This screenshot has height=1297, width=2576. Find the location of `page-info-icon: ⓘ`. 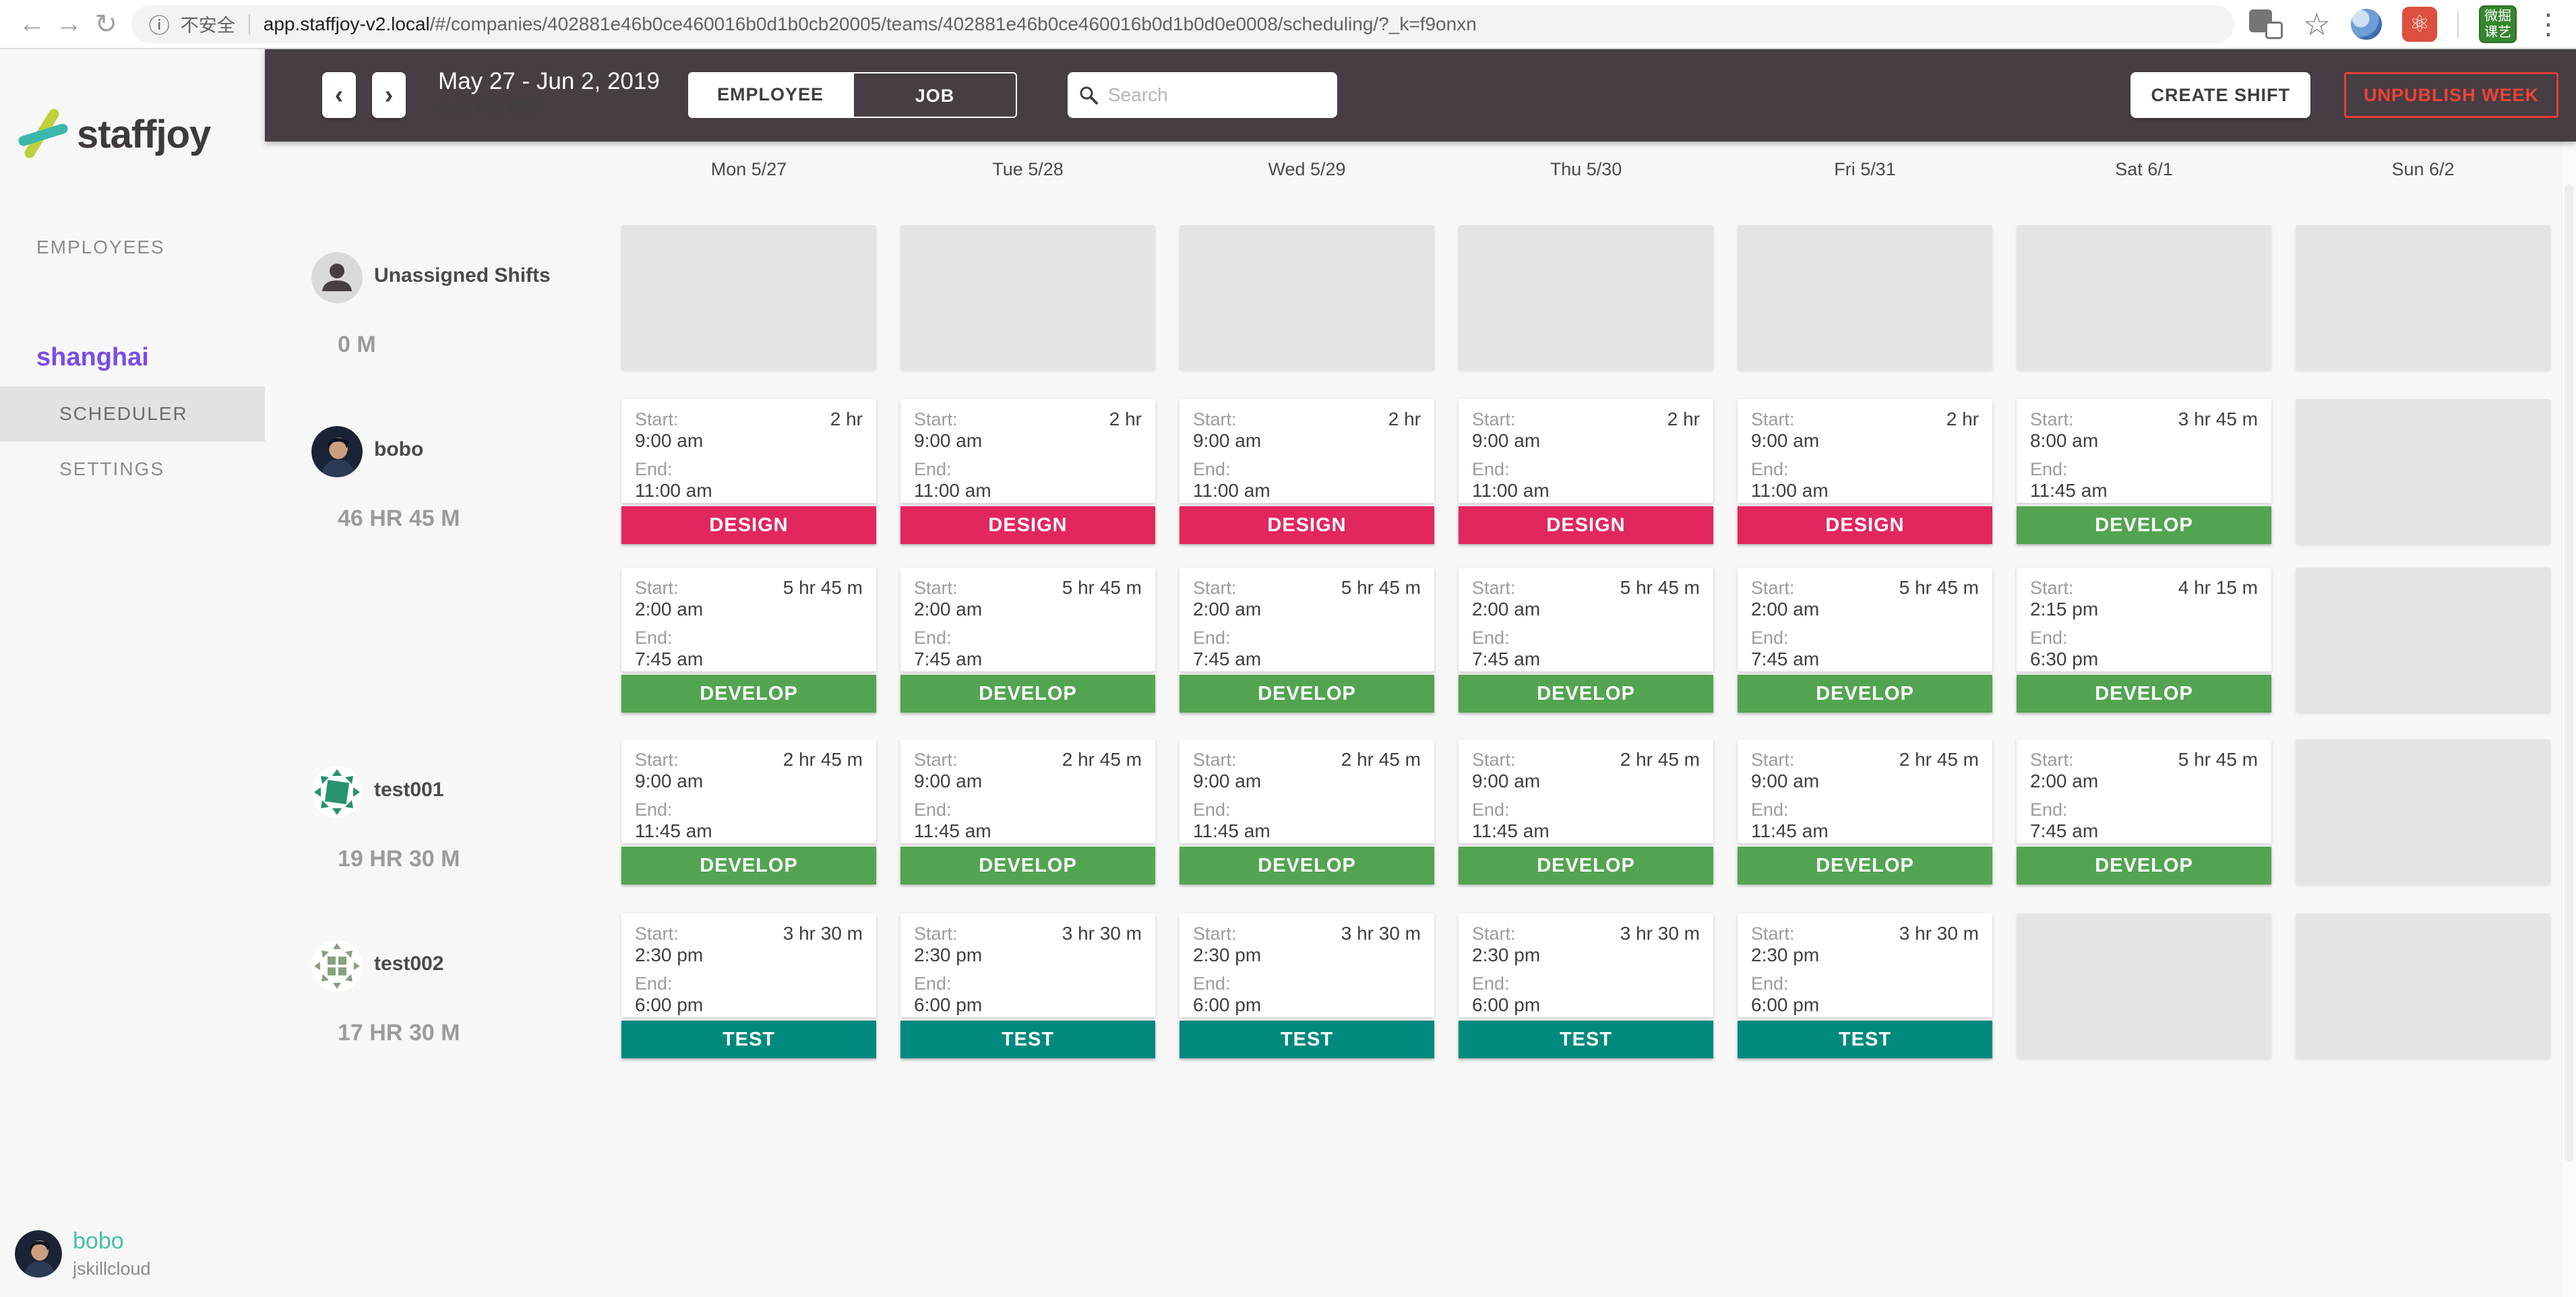

page-info-icon: ⓘ is located at coordinates (159, 26).